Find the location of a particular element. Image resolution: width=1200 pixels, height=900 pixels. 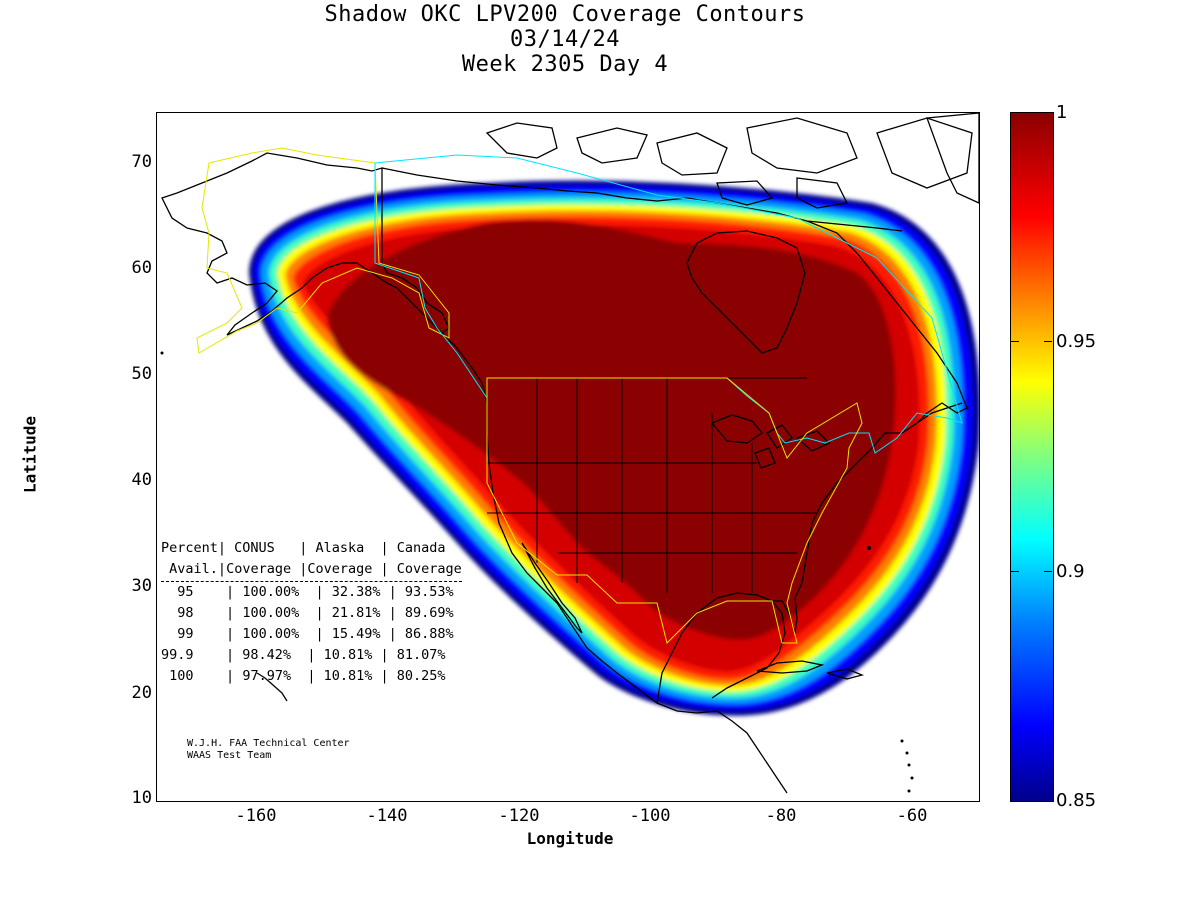

y-tick-label: 10 is located at coordinates (141, 798).